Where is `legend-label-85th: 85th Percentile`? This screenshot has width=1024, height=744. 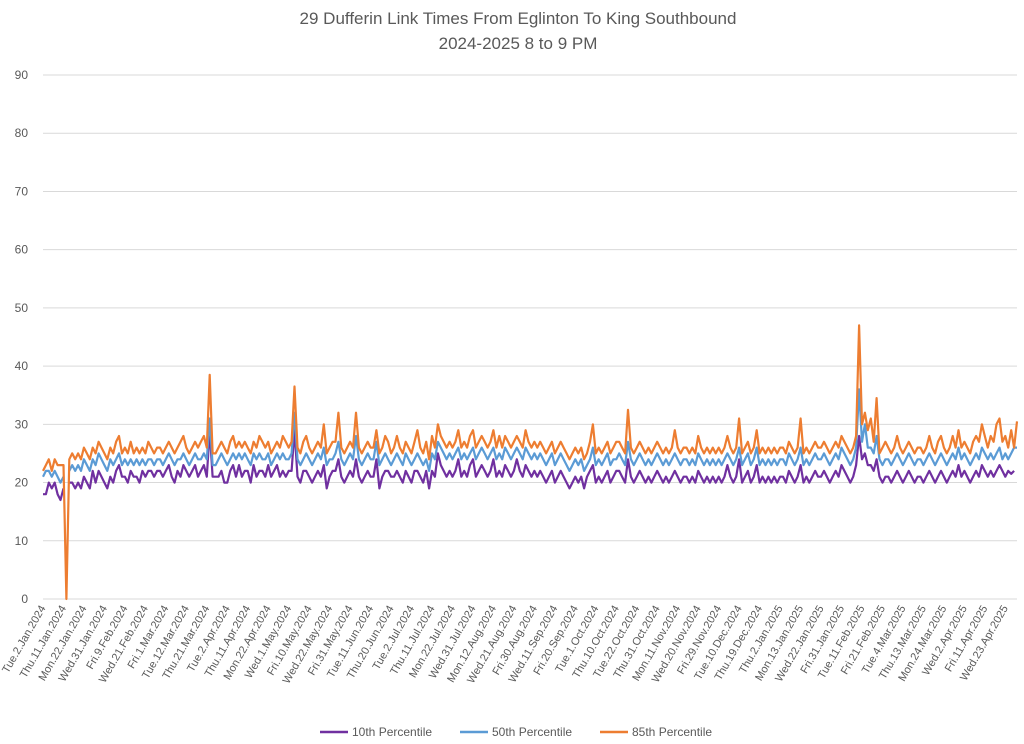
legend-label-85th: 85th Percentile is located at coordinates (672, 732).